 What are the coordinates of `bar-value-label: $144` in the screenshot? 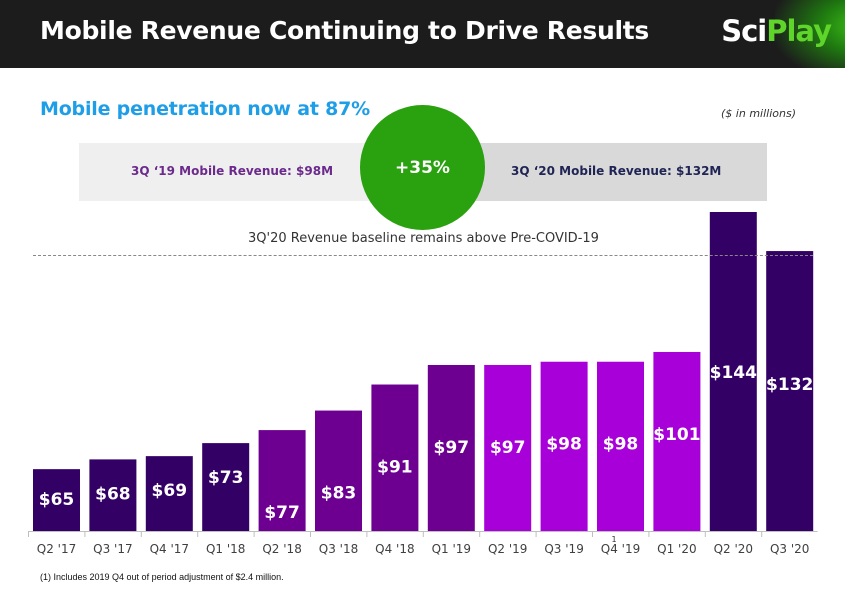 It's located at (733, 373).